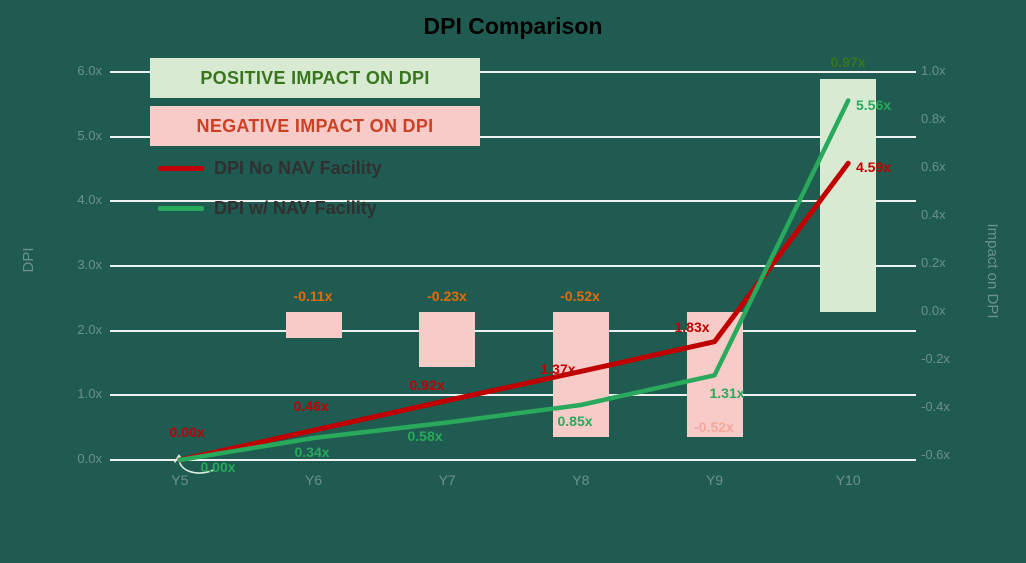  I want to click on legend-positive-impact-label: POSITIVE IMPACT ON DPI, so click(315, 77).